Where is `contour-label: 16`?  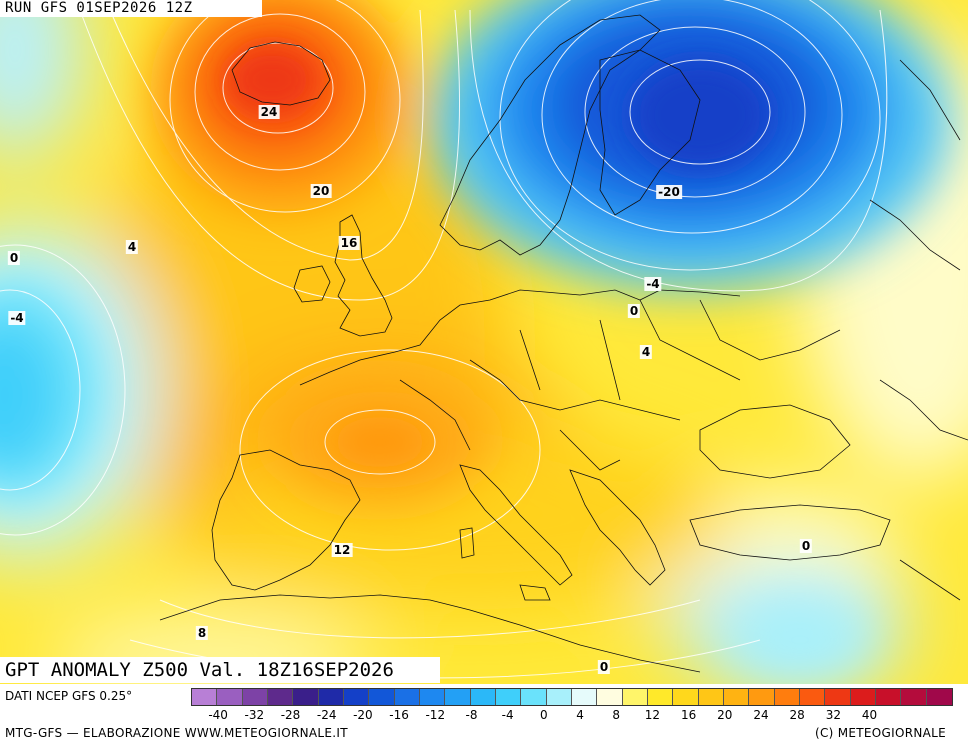 contour-label: 16 is located at coordinates (349, 243).